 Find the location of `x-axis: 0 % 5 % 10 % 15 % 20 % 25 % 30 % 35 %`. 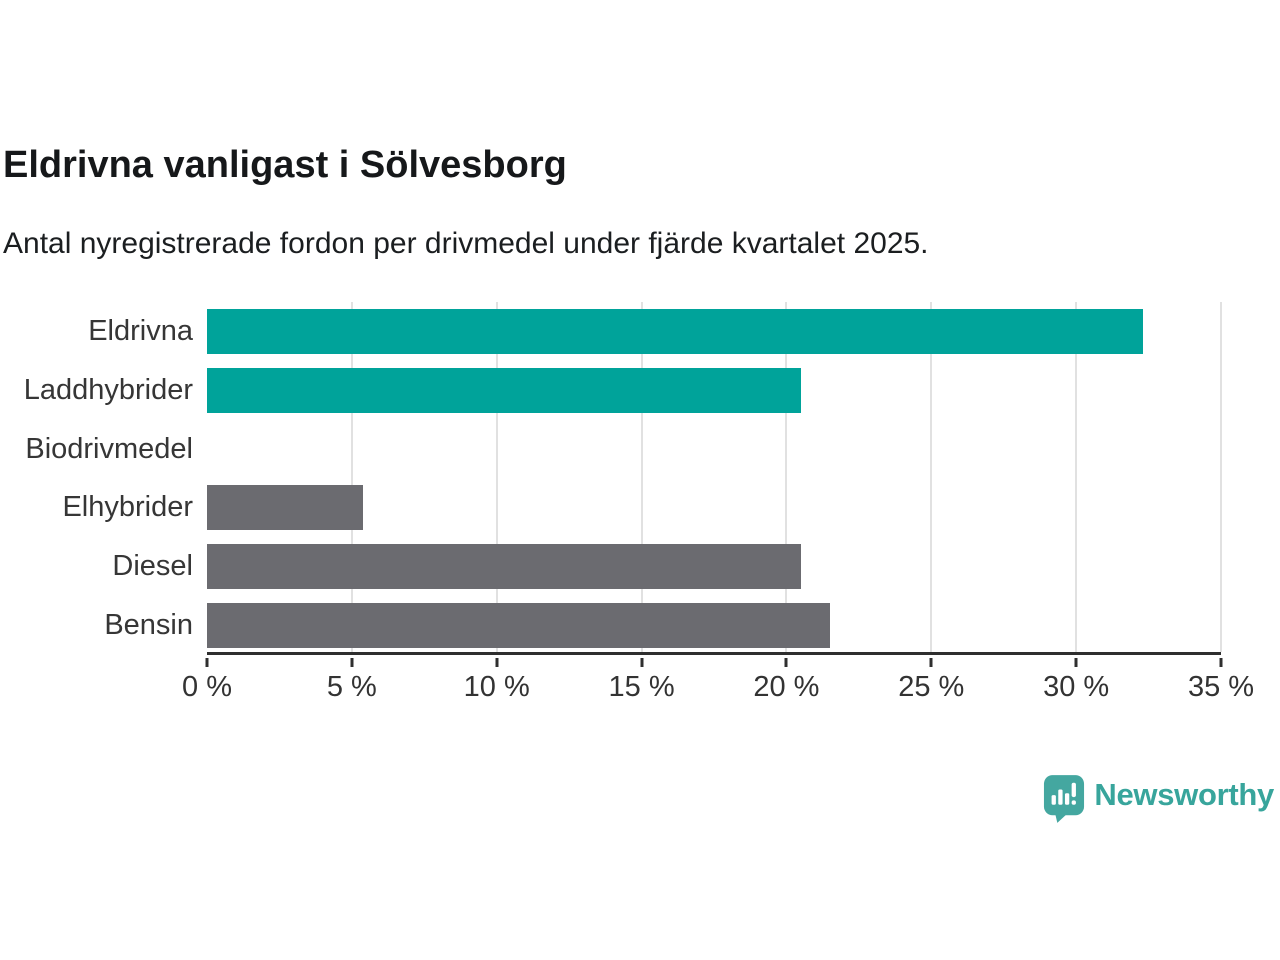

x-axis: 0 % 5 % 10 % 15 % 20 % 25 % 30 % 35 % is located at coordinates (718, 680).